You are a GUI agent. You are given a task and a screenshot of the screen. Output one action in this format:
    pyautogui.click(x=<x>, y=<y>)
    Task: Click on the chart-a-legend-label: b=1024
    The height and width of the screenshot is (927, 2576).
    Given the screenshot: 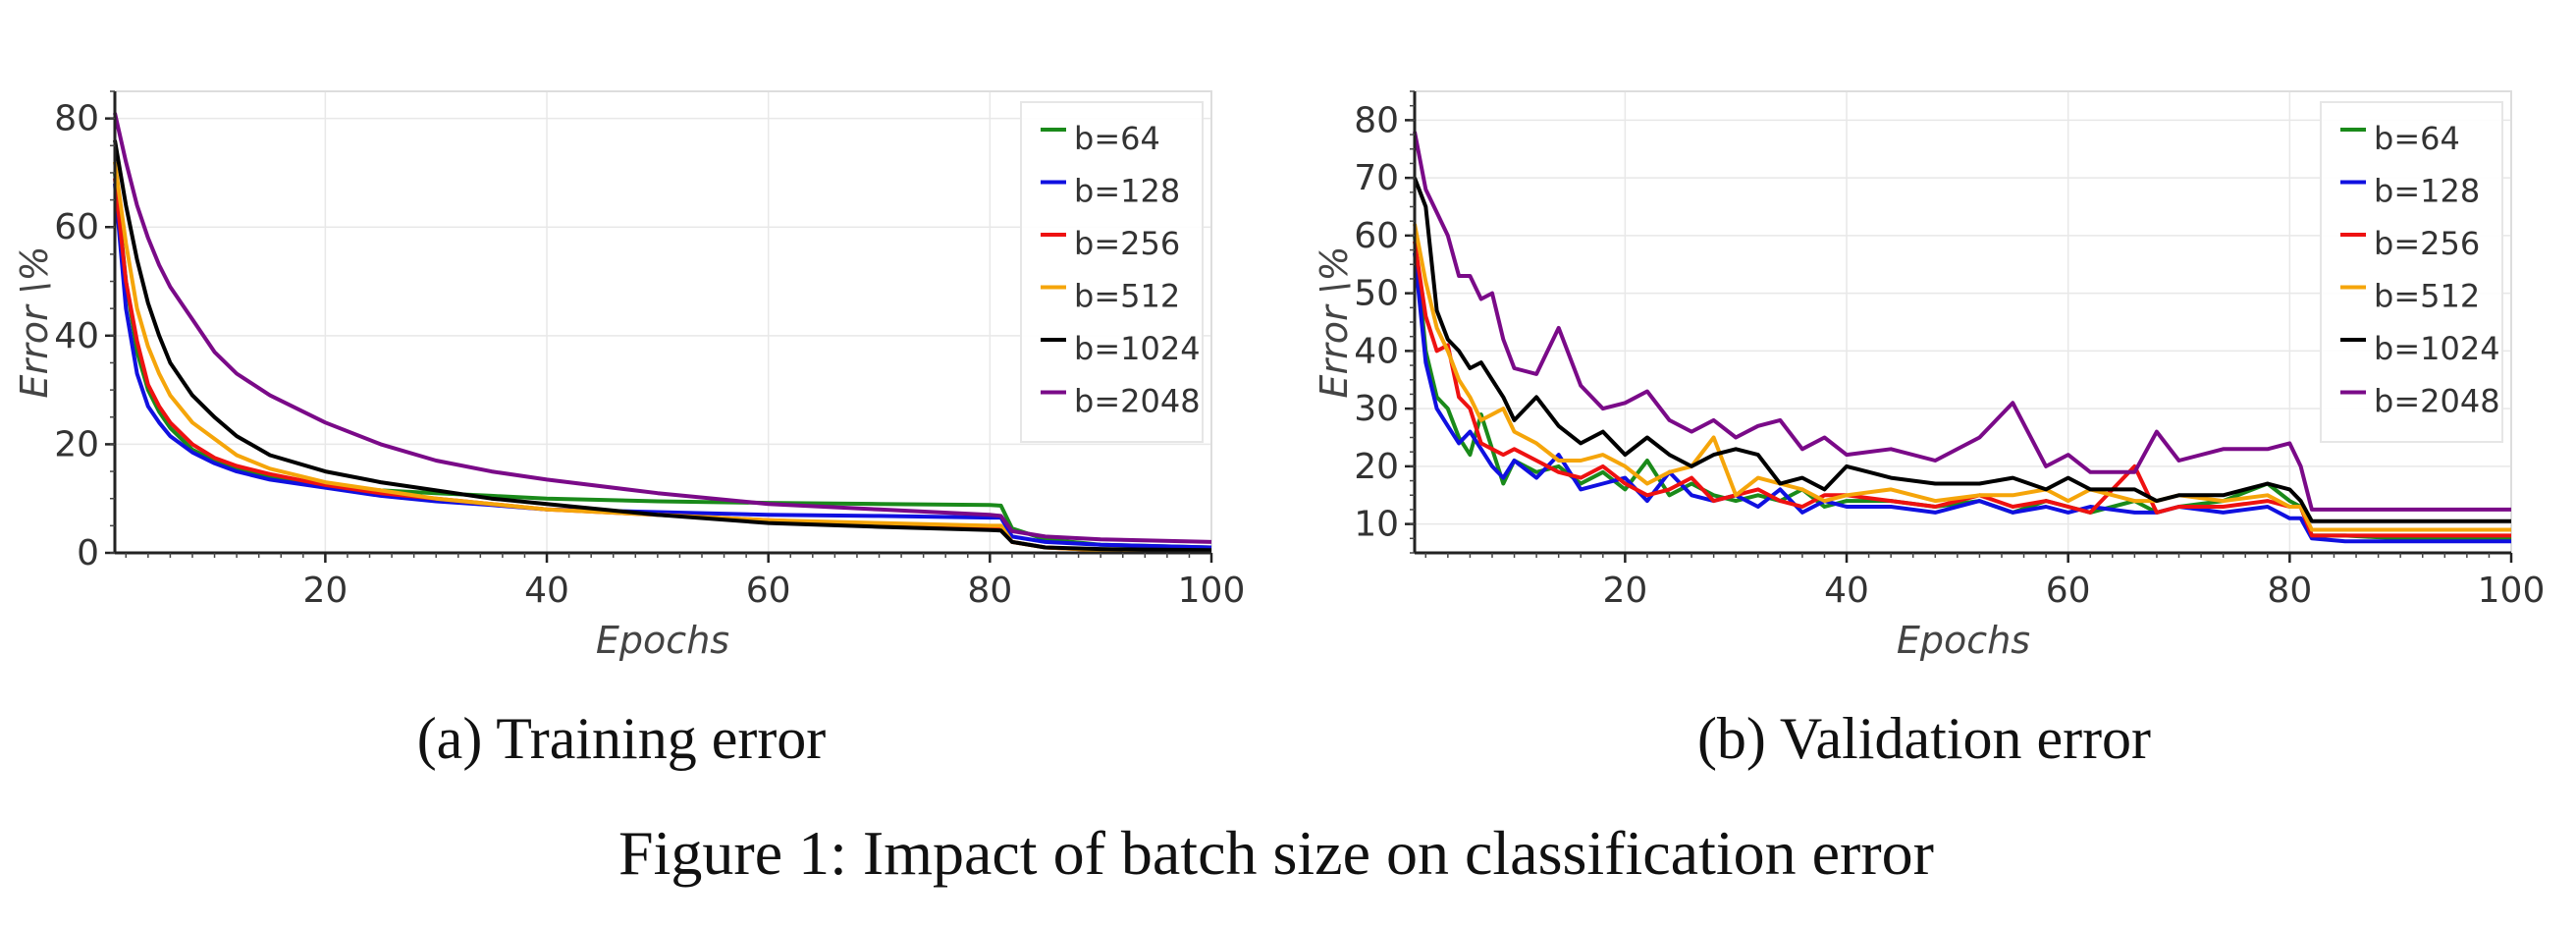 What is the action you would take?
    pyautogui.click(x=1137, y=348)
    